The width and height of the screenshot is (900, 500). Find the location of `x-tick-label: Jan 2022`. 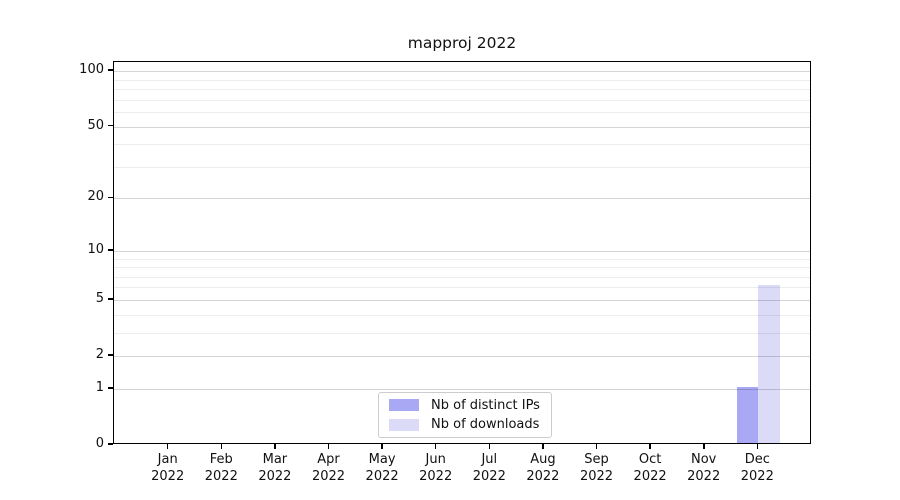

x-tick-label: Jan 2022 is located at coordinates (168, 468).